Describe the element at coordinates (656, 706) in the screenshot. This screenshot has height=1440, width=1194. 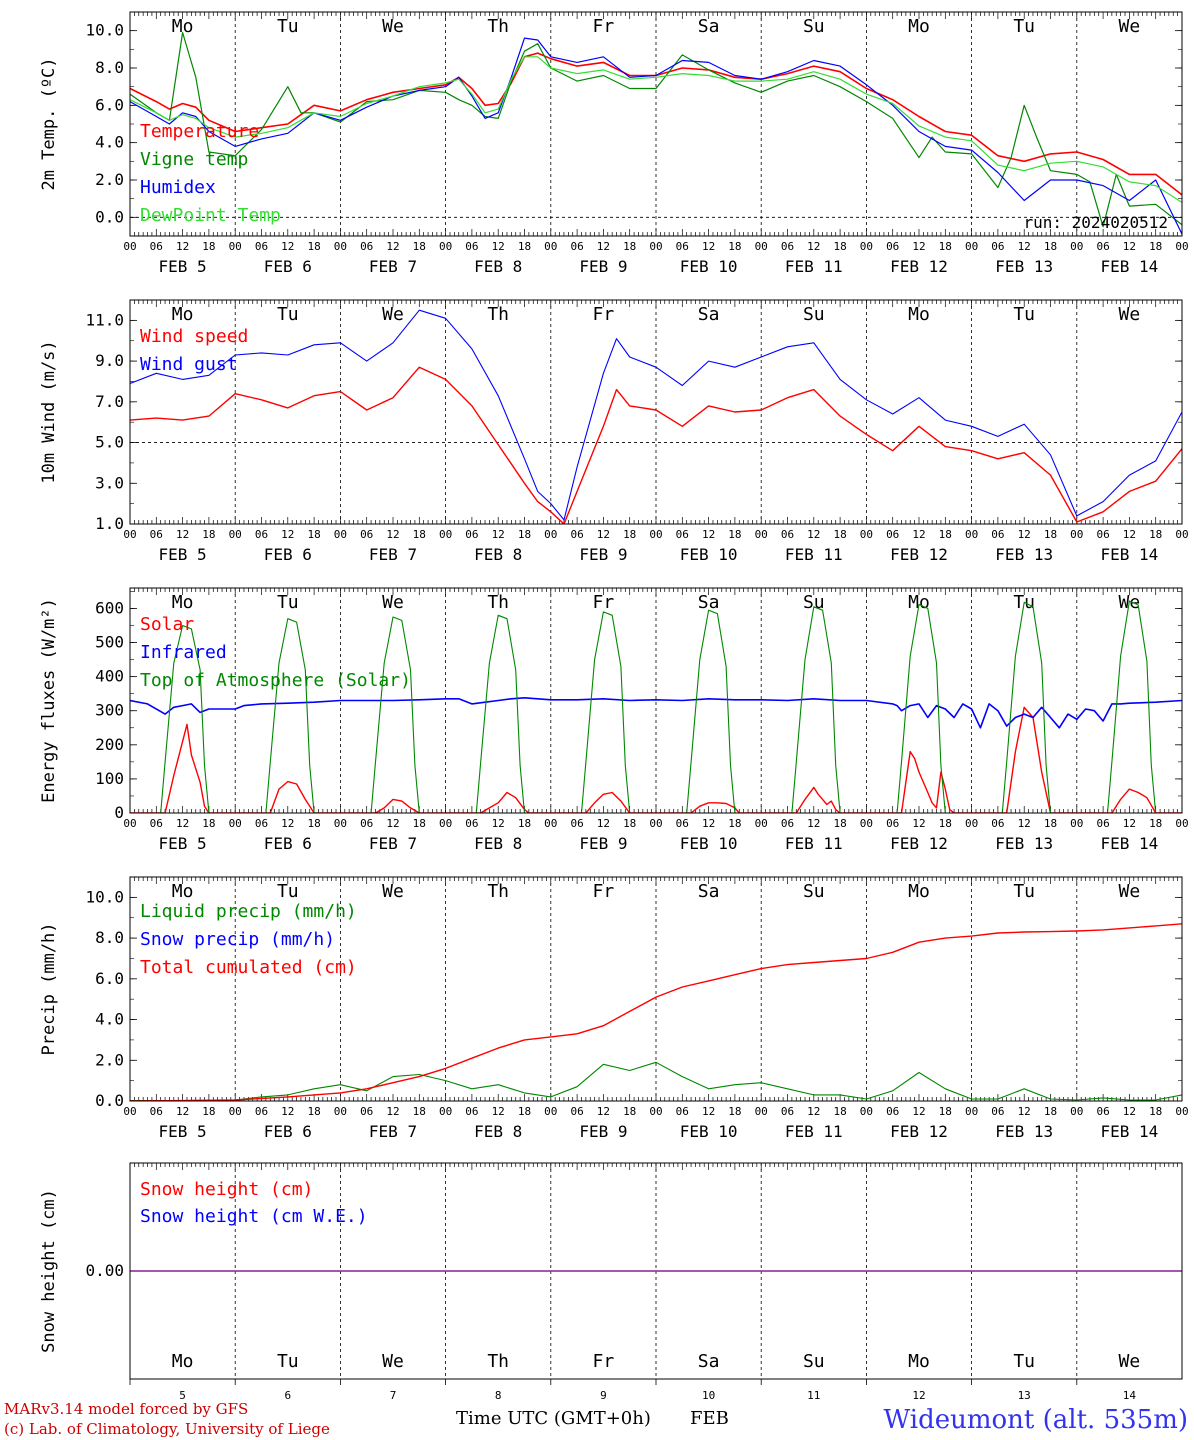
I see `series-line-top-of-atmosphere-solar-` at that location.